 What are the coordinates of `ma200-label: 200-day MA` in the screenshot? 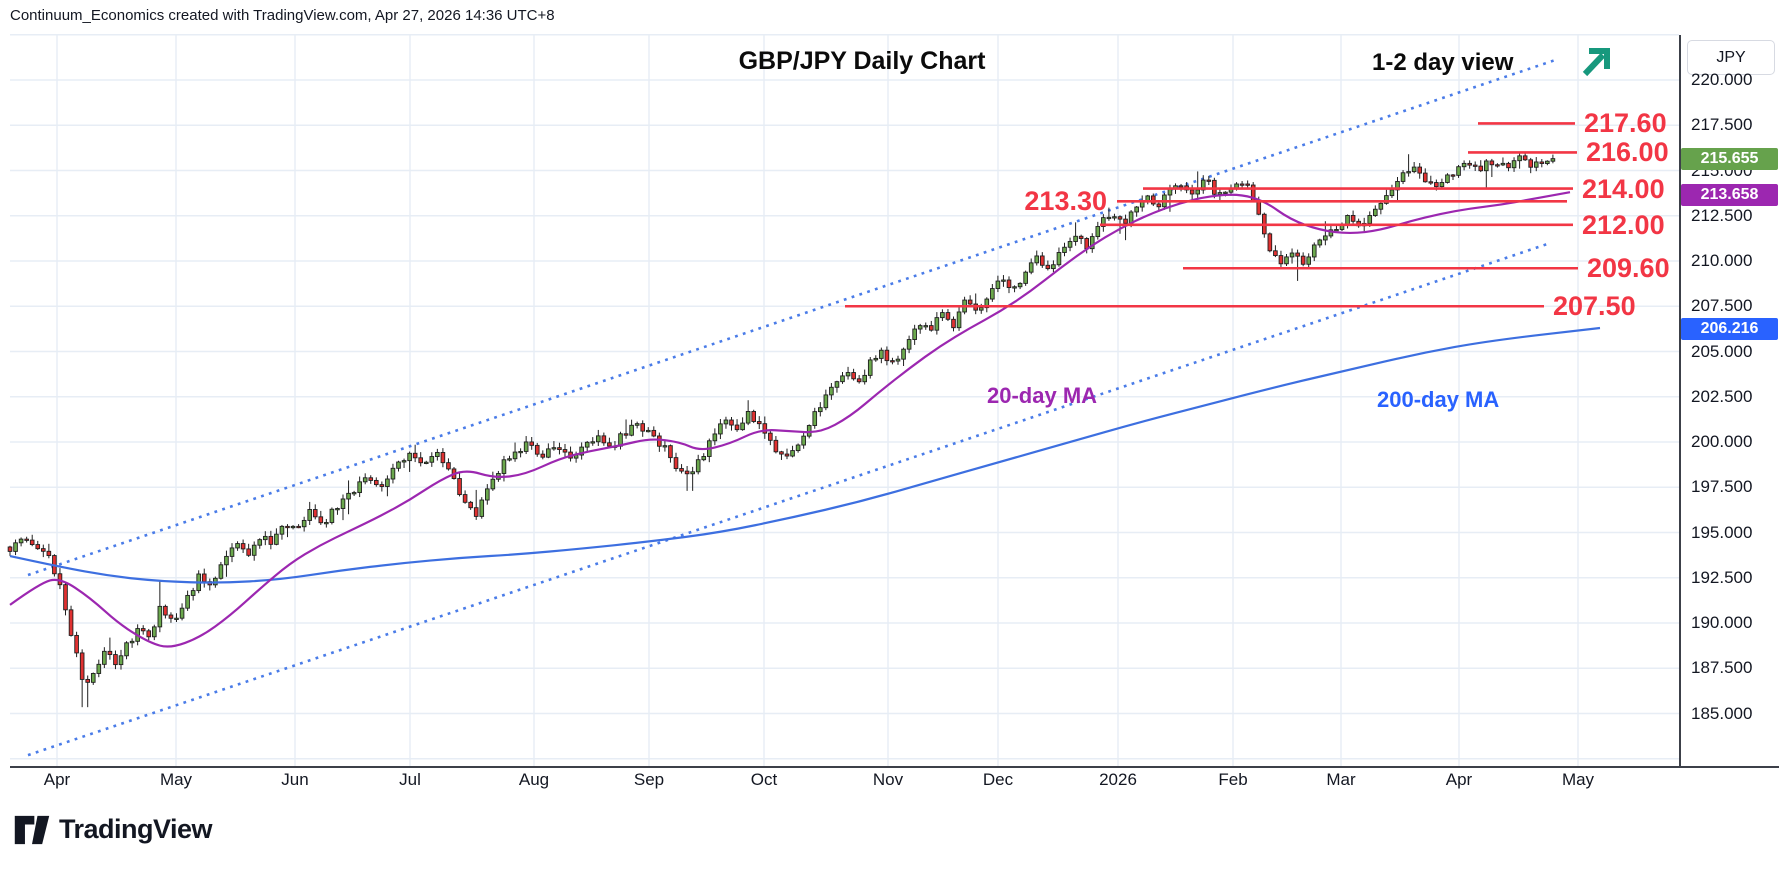 It's located at (1438, 399).